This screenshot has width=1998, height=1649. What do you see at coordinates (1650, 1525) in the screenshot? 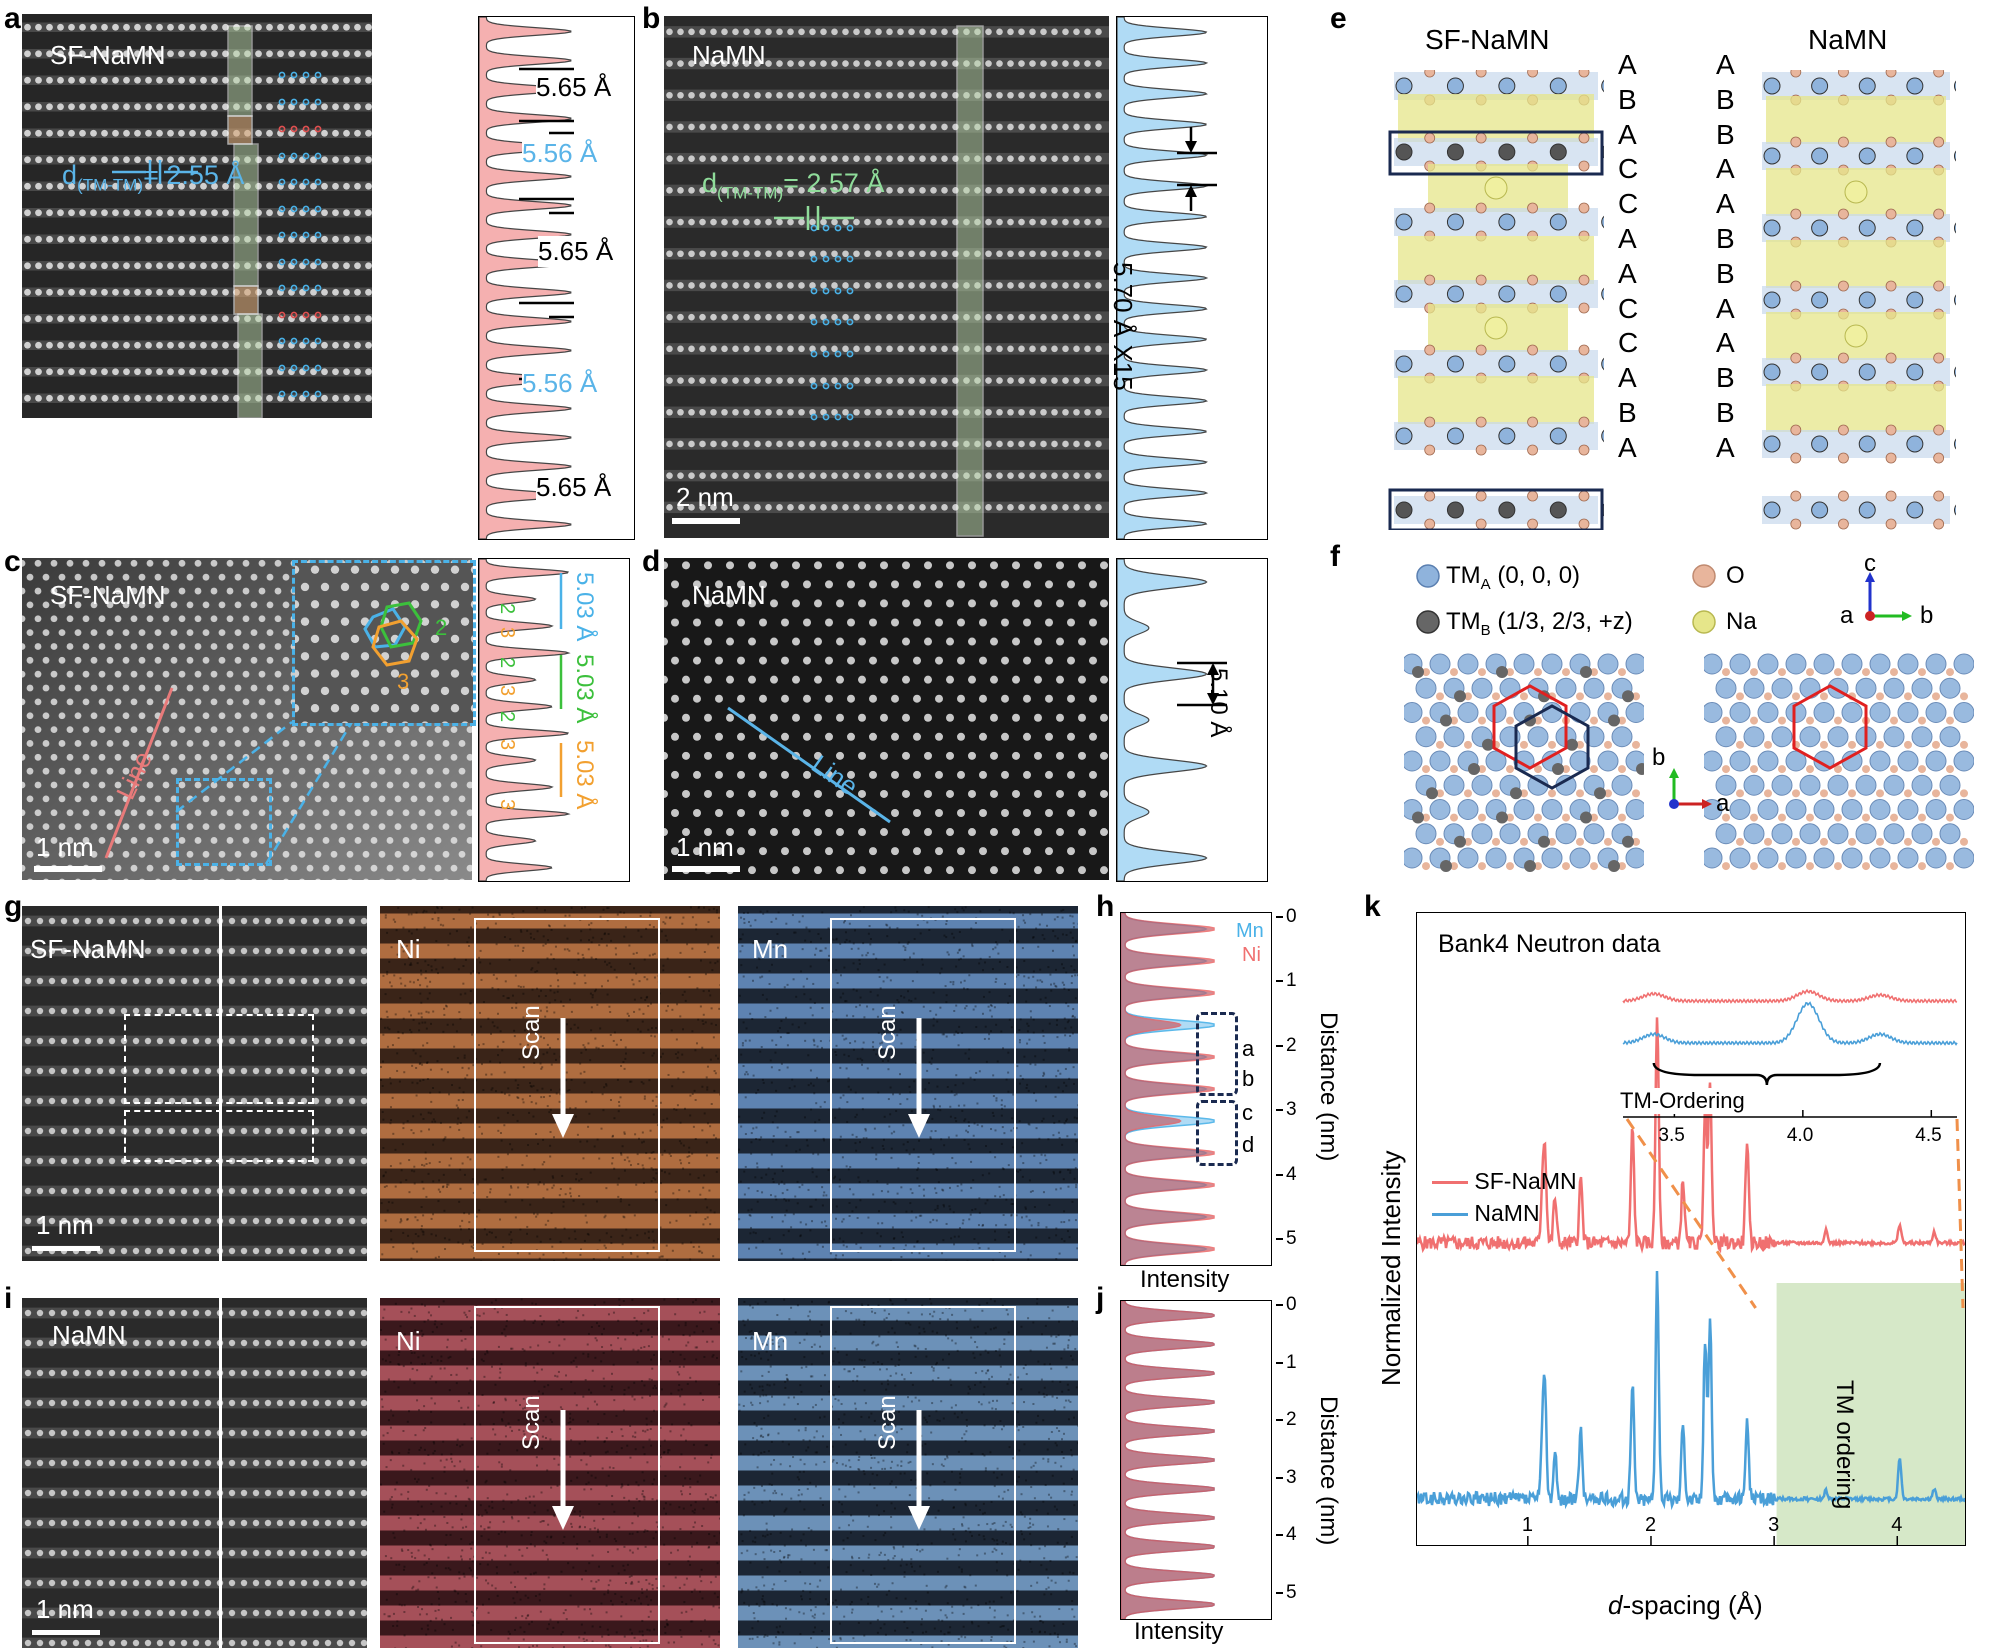
I see `xtick-label-1: 2` at bounding box center [1650, 1525].